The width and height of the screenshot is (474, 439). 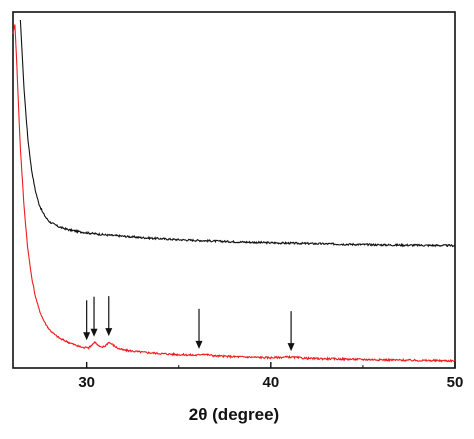 I want to click on x-axis-ticks: 30 40 50, so click(x=270, y=376).